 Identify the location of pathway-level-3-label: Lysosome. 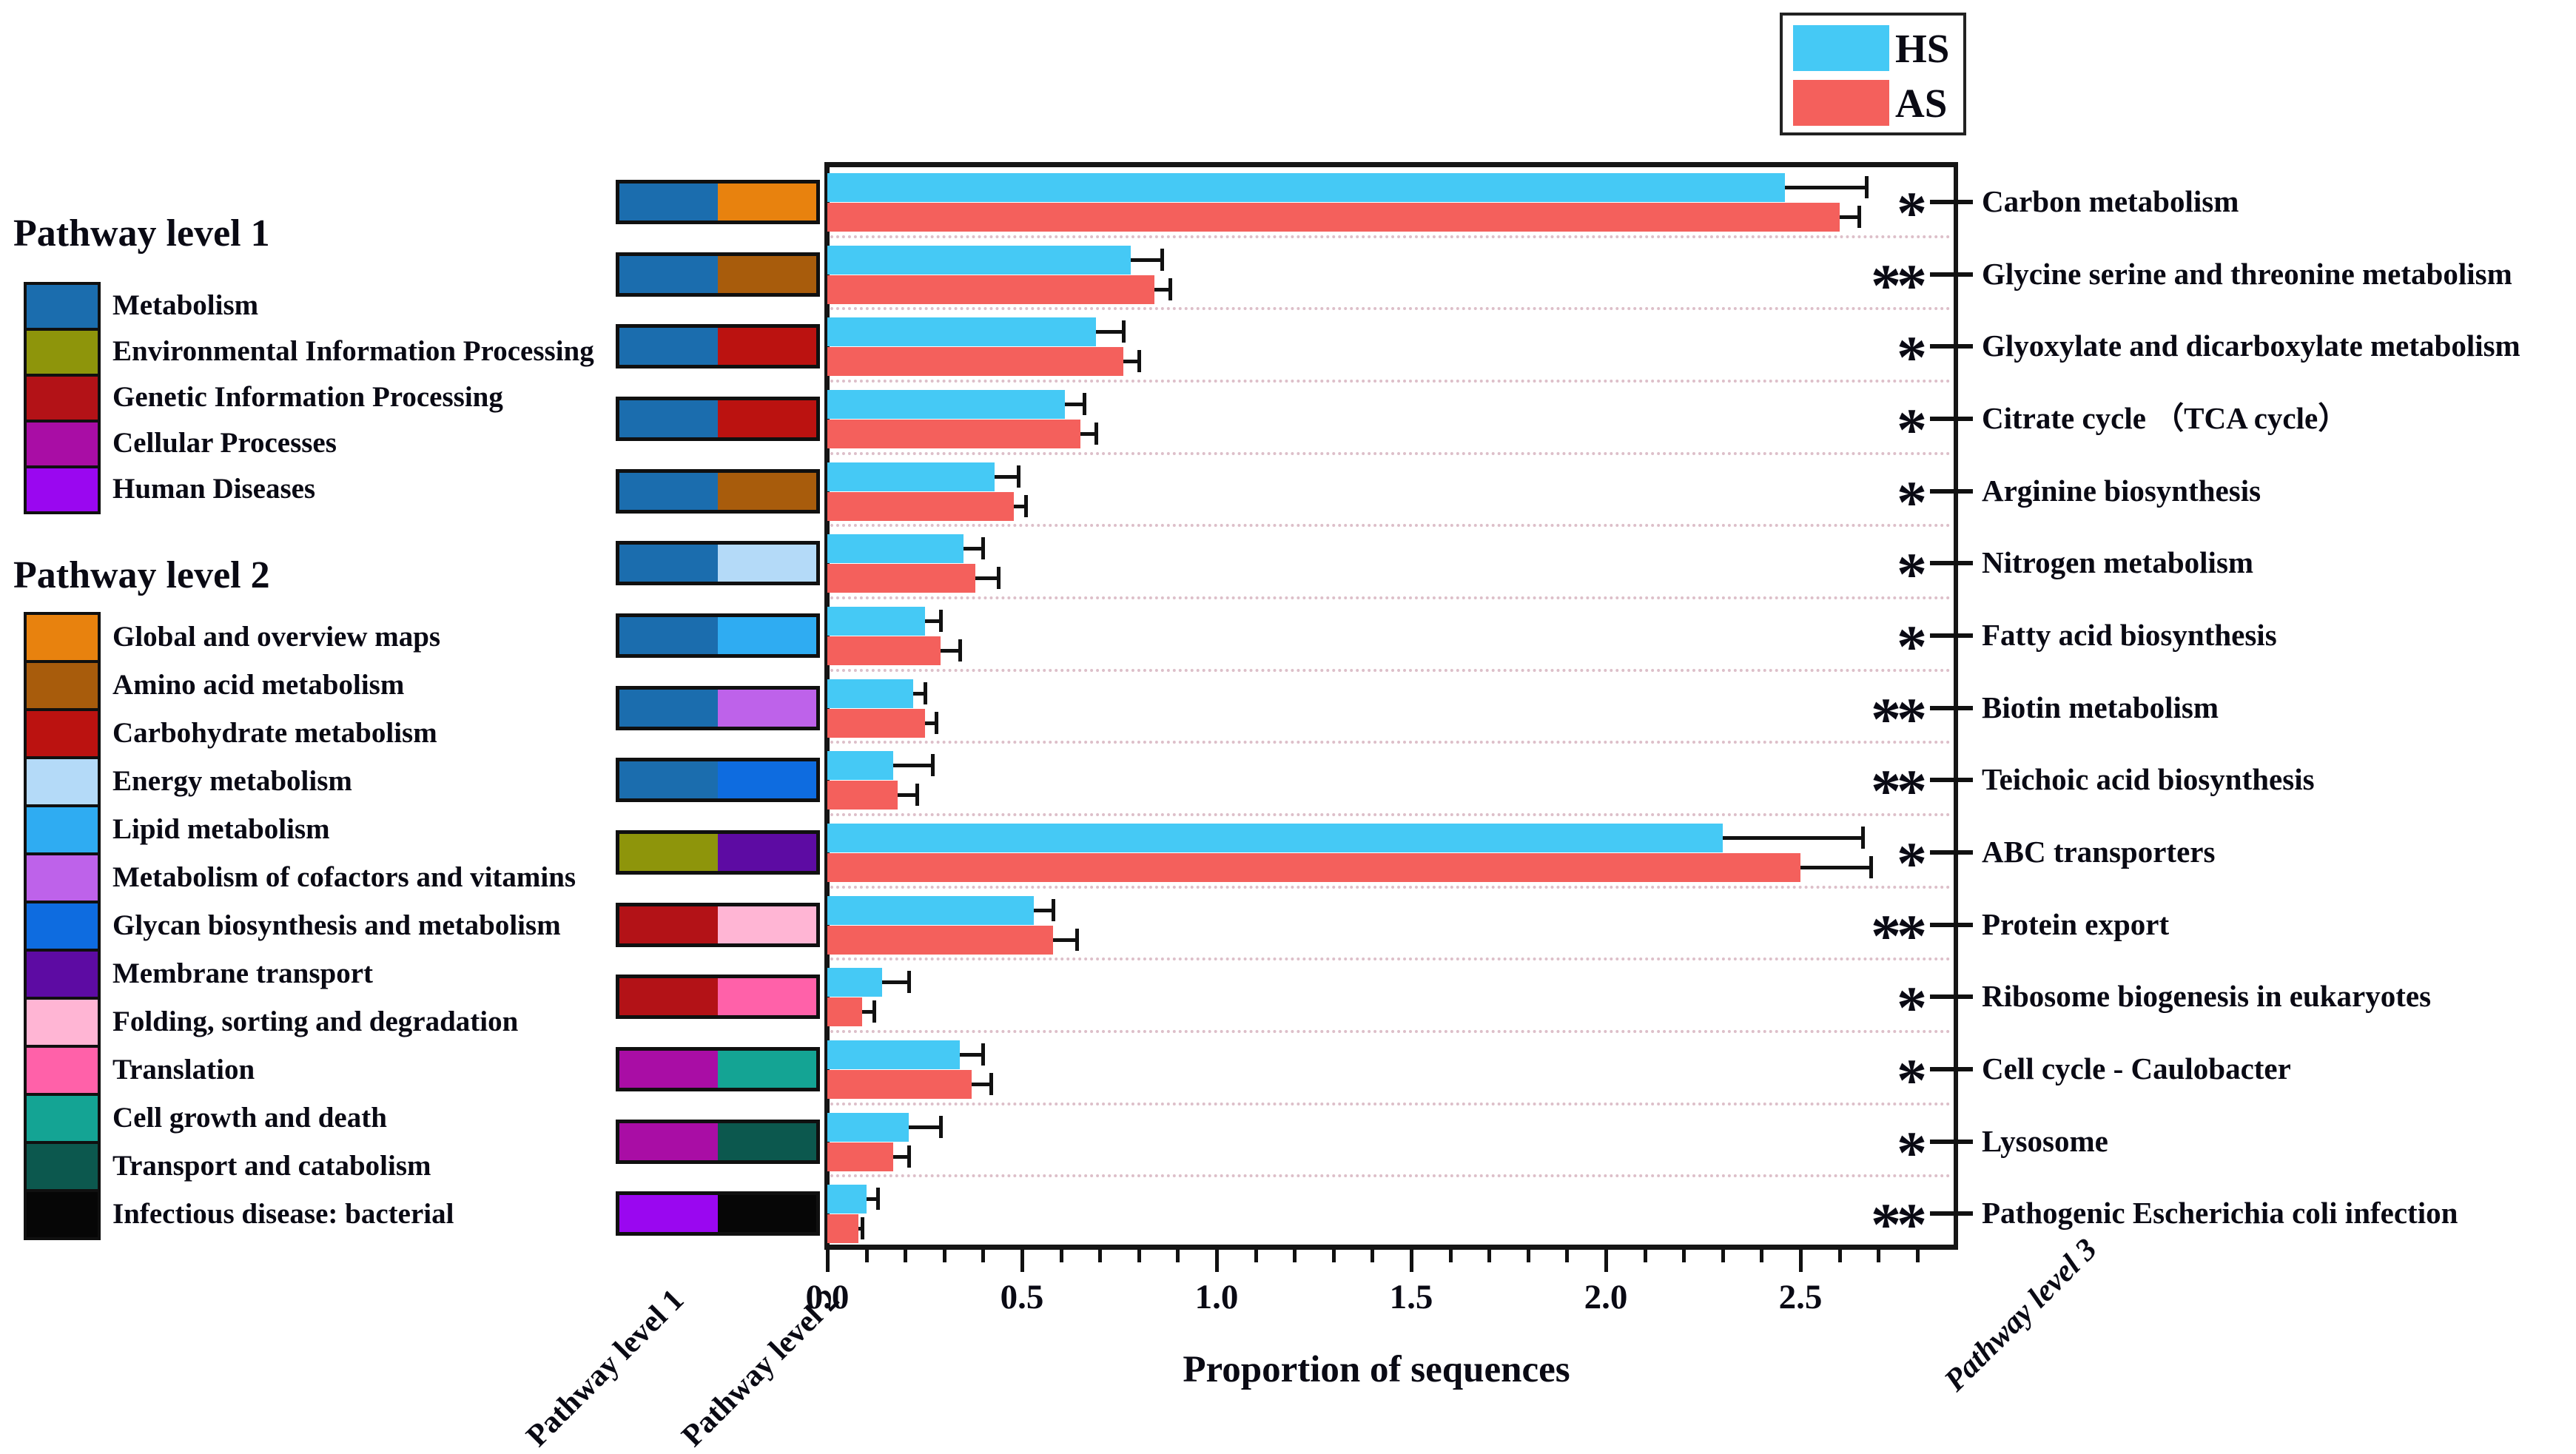
(2045, 1140).